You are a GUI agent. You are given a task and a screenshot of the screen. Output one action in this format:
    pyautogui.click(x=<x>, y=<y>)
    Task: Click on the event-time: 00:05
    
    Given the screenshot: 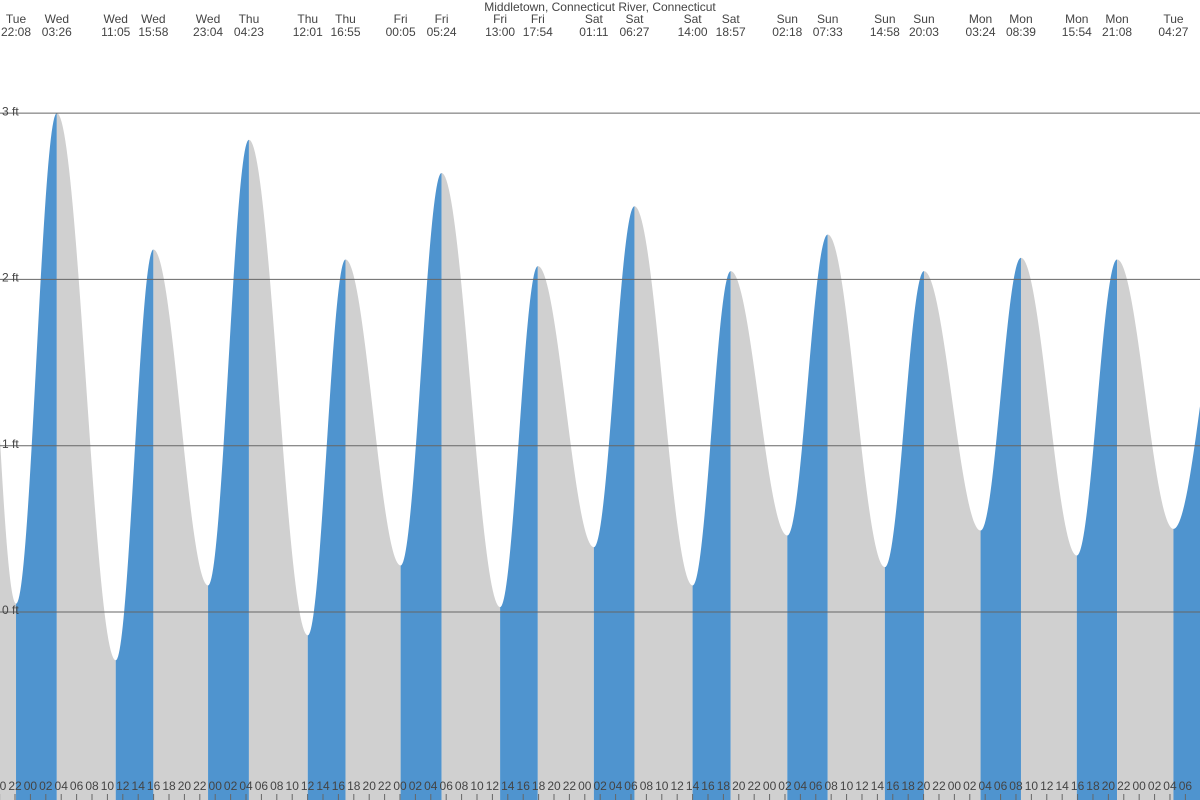 What is the action you would take?
    pyautogui.click(x=401, y=32)
    